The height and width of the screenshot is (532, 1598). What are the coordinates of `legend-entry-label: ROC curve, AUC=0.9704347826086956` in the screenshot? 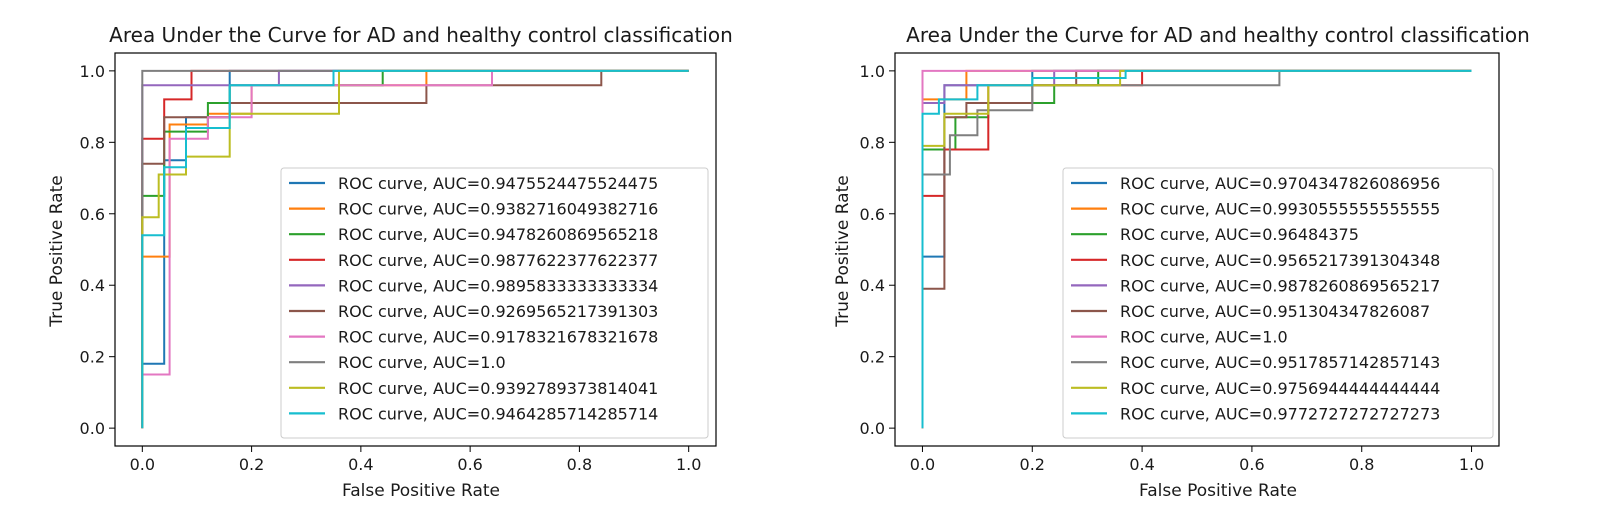 It's located at (1280, 183).